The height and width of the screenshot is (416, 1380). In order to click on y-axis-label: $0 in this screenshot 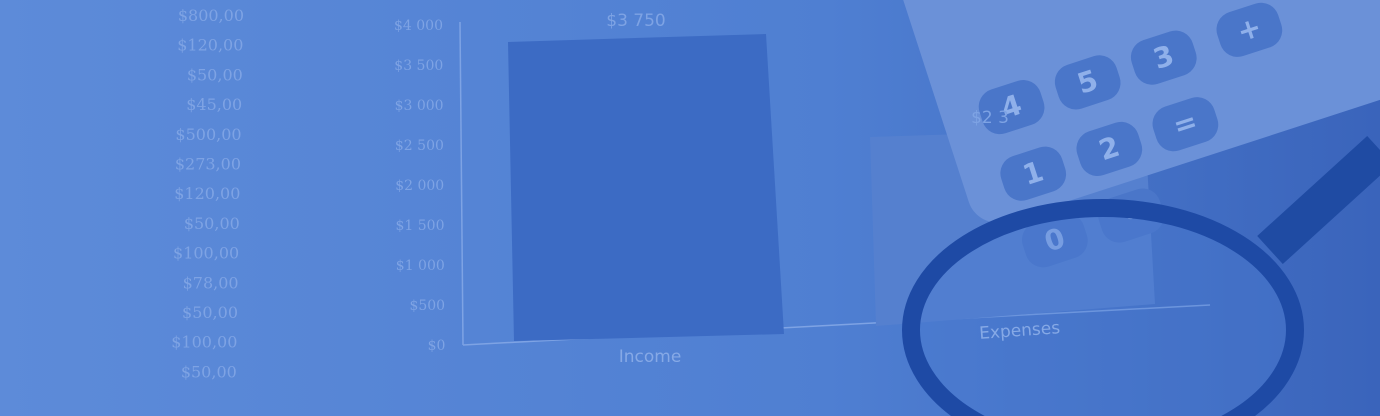, I will do `click(437, 346)`.